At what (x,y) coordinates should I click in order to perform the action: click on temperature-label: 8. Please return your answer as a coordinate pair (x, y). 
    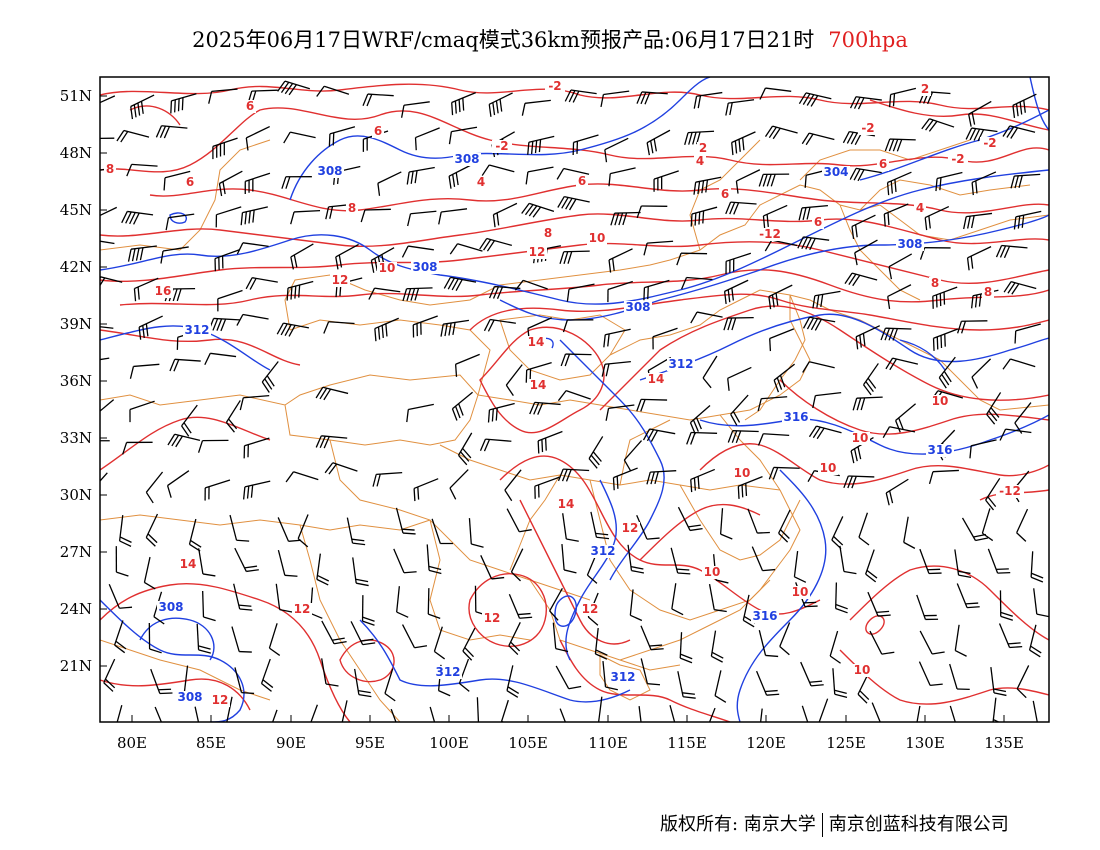
    Looking at the image, I should click on (935, 283).